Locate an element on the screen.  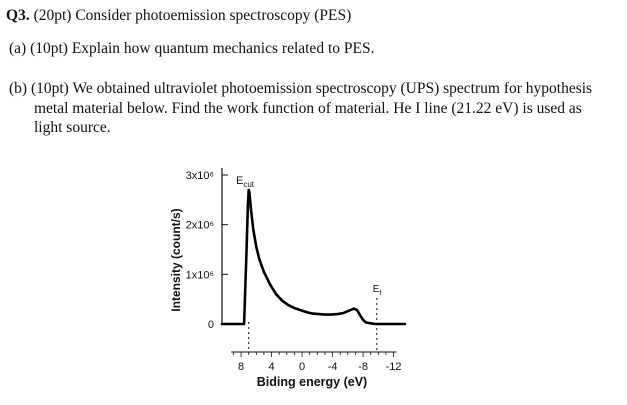
cutoff-label-sub: cut is located at coordinates (248, 184).